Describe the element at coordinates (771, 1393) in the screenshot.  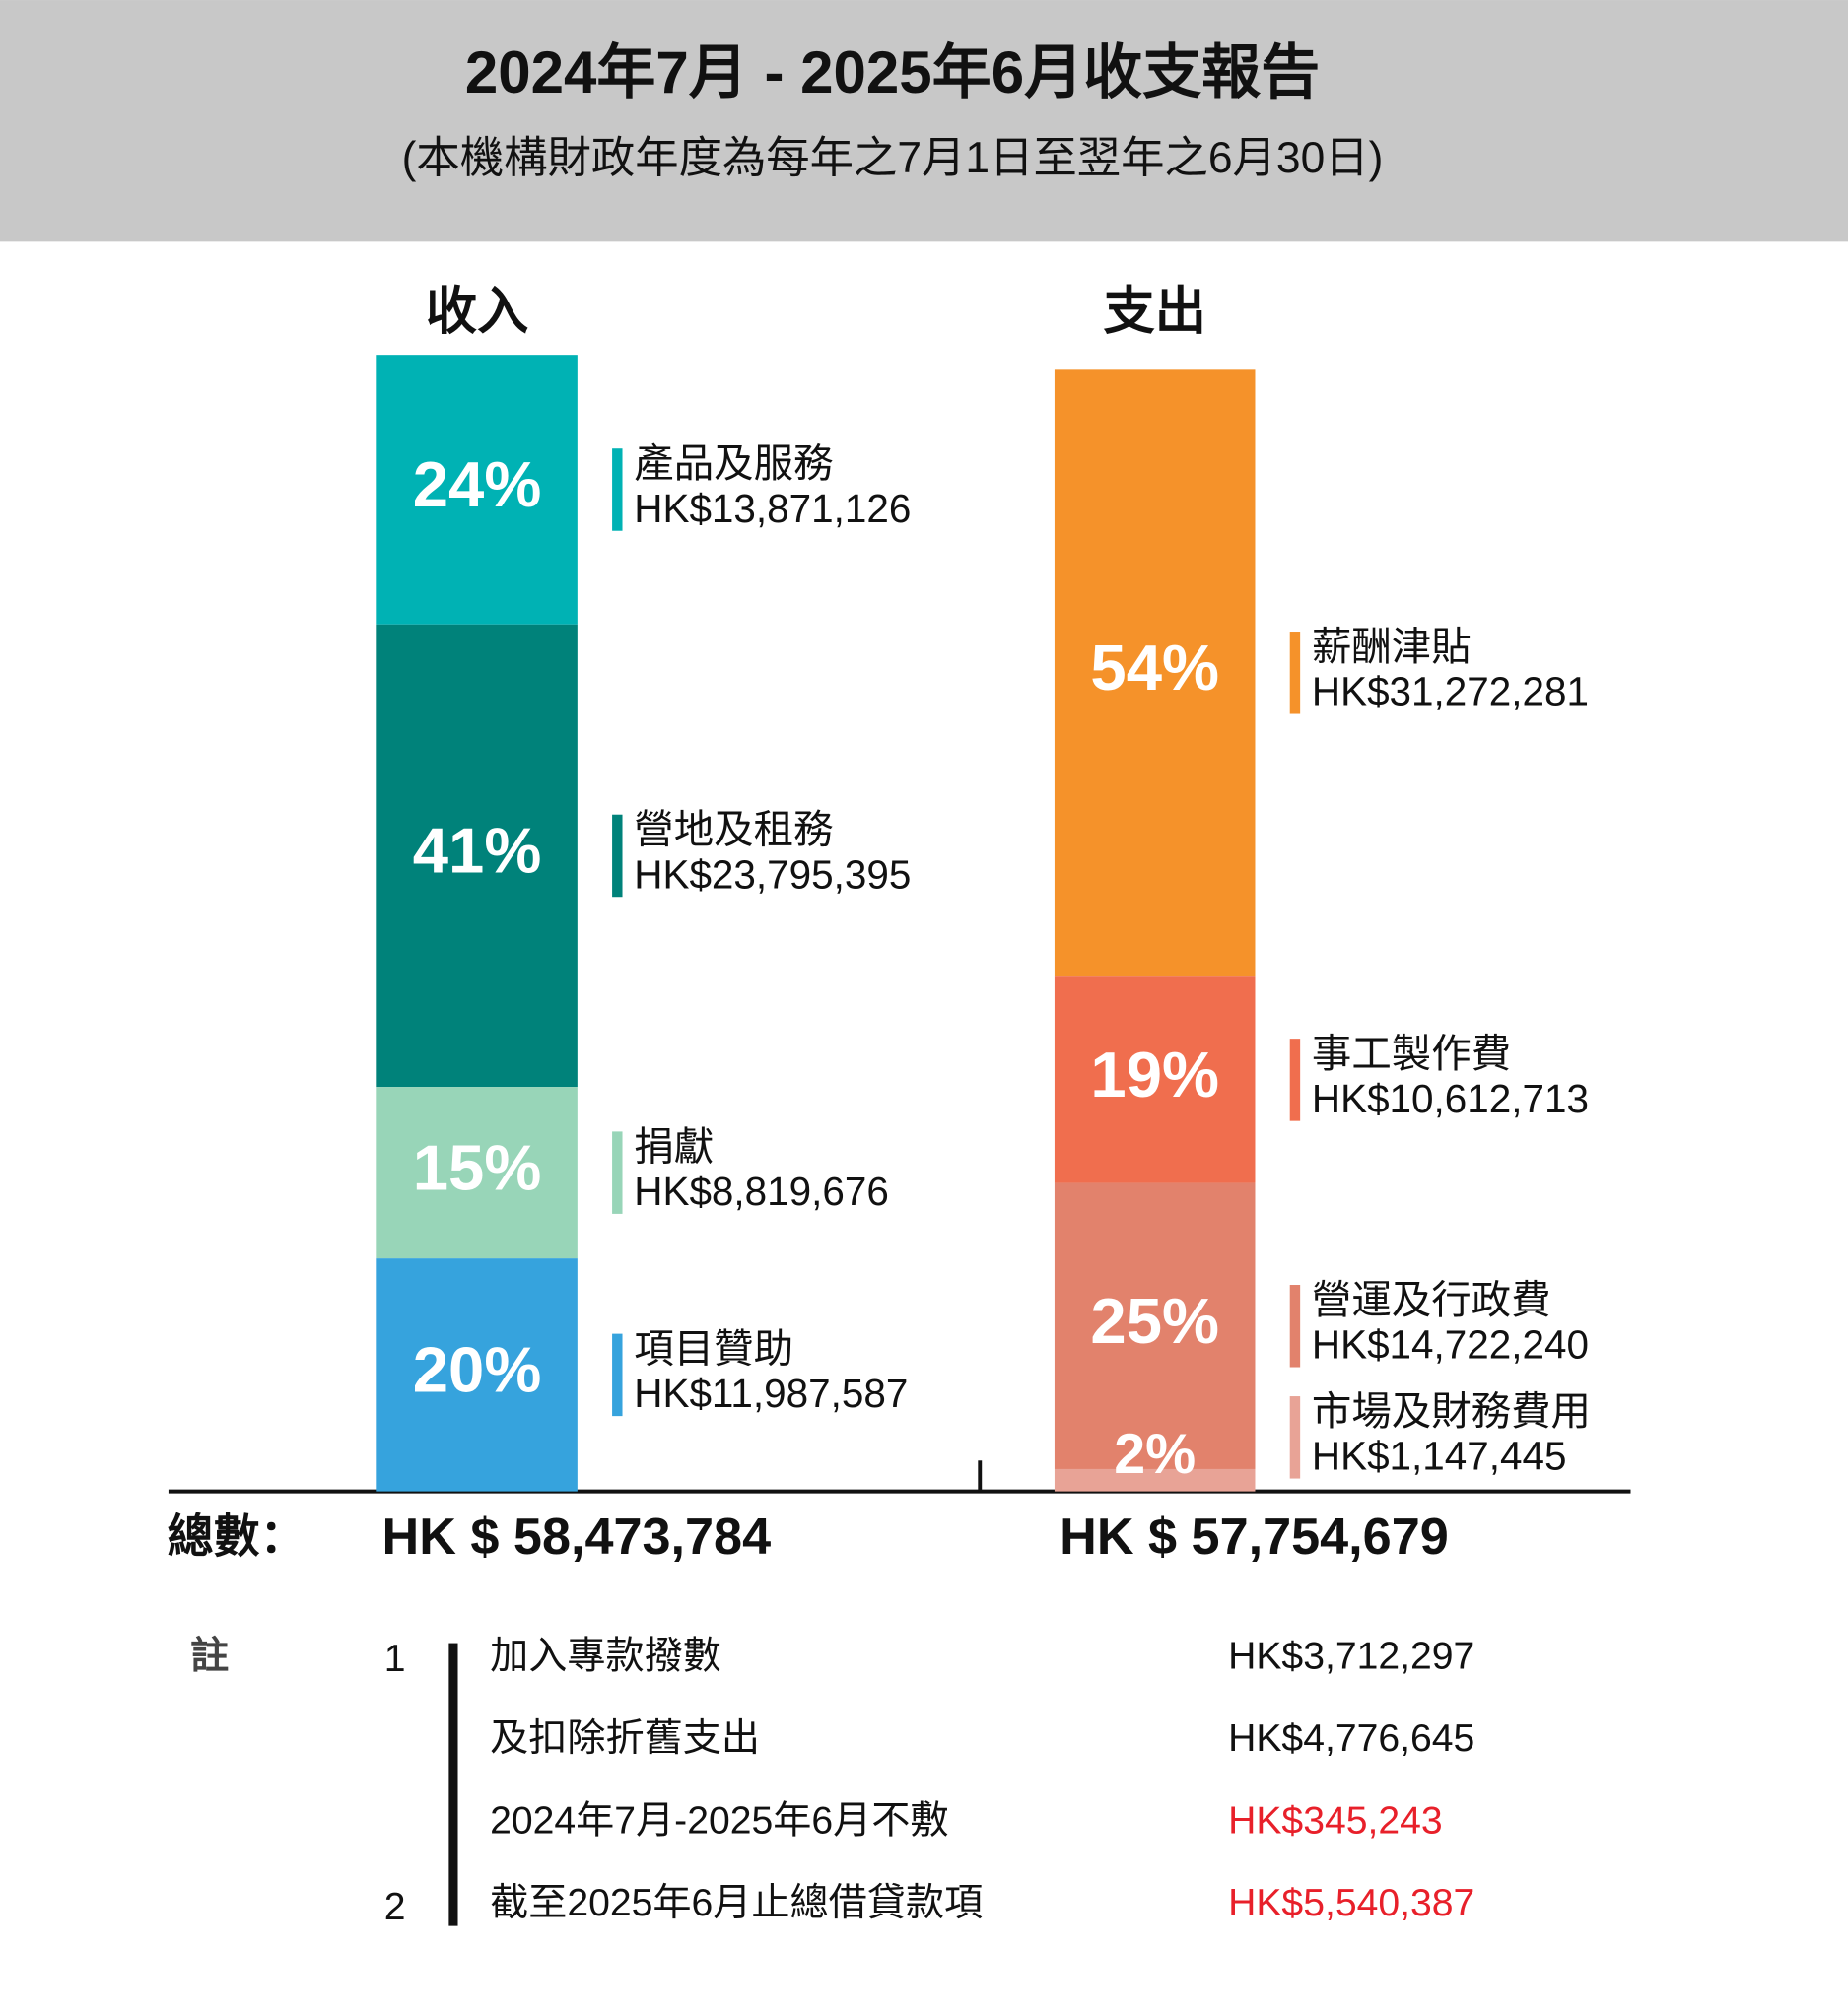
I see `value-label: HK$11,987,587` at that location.